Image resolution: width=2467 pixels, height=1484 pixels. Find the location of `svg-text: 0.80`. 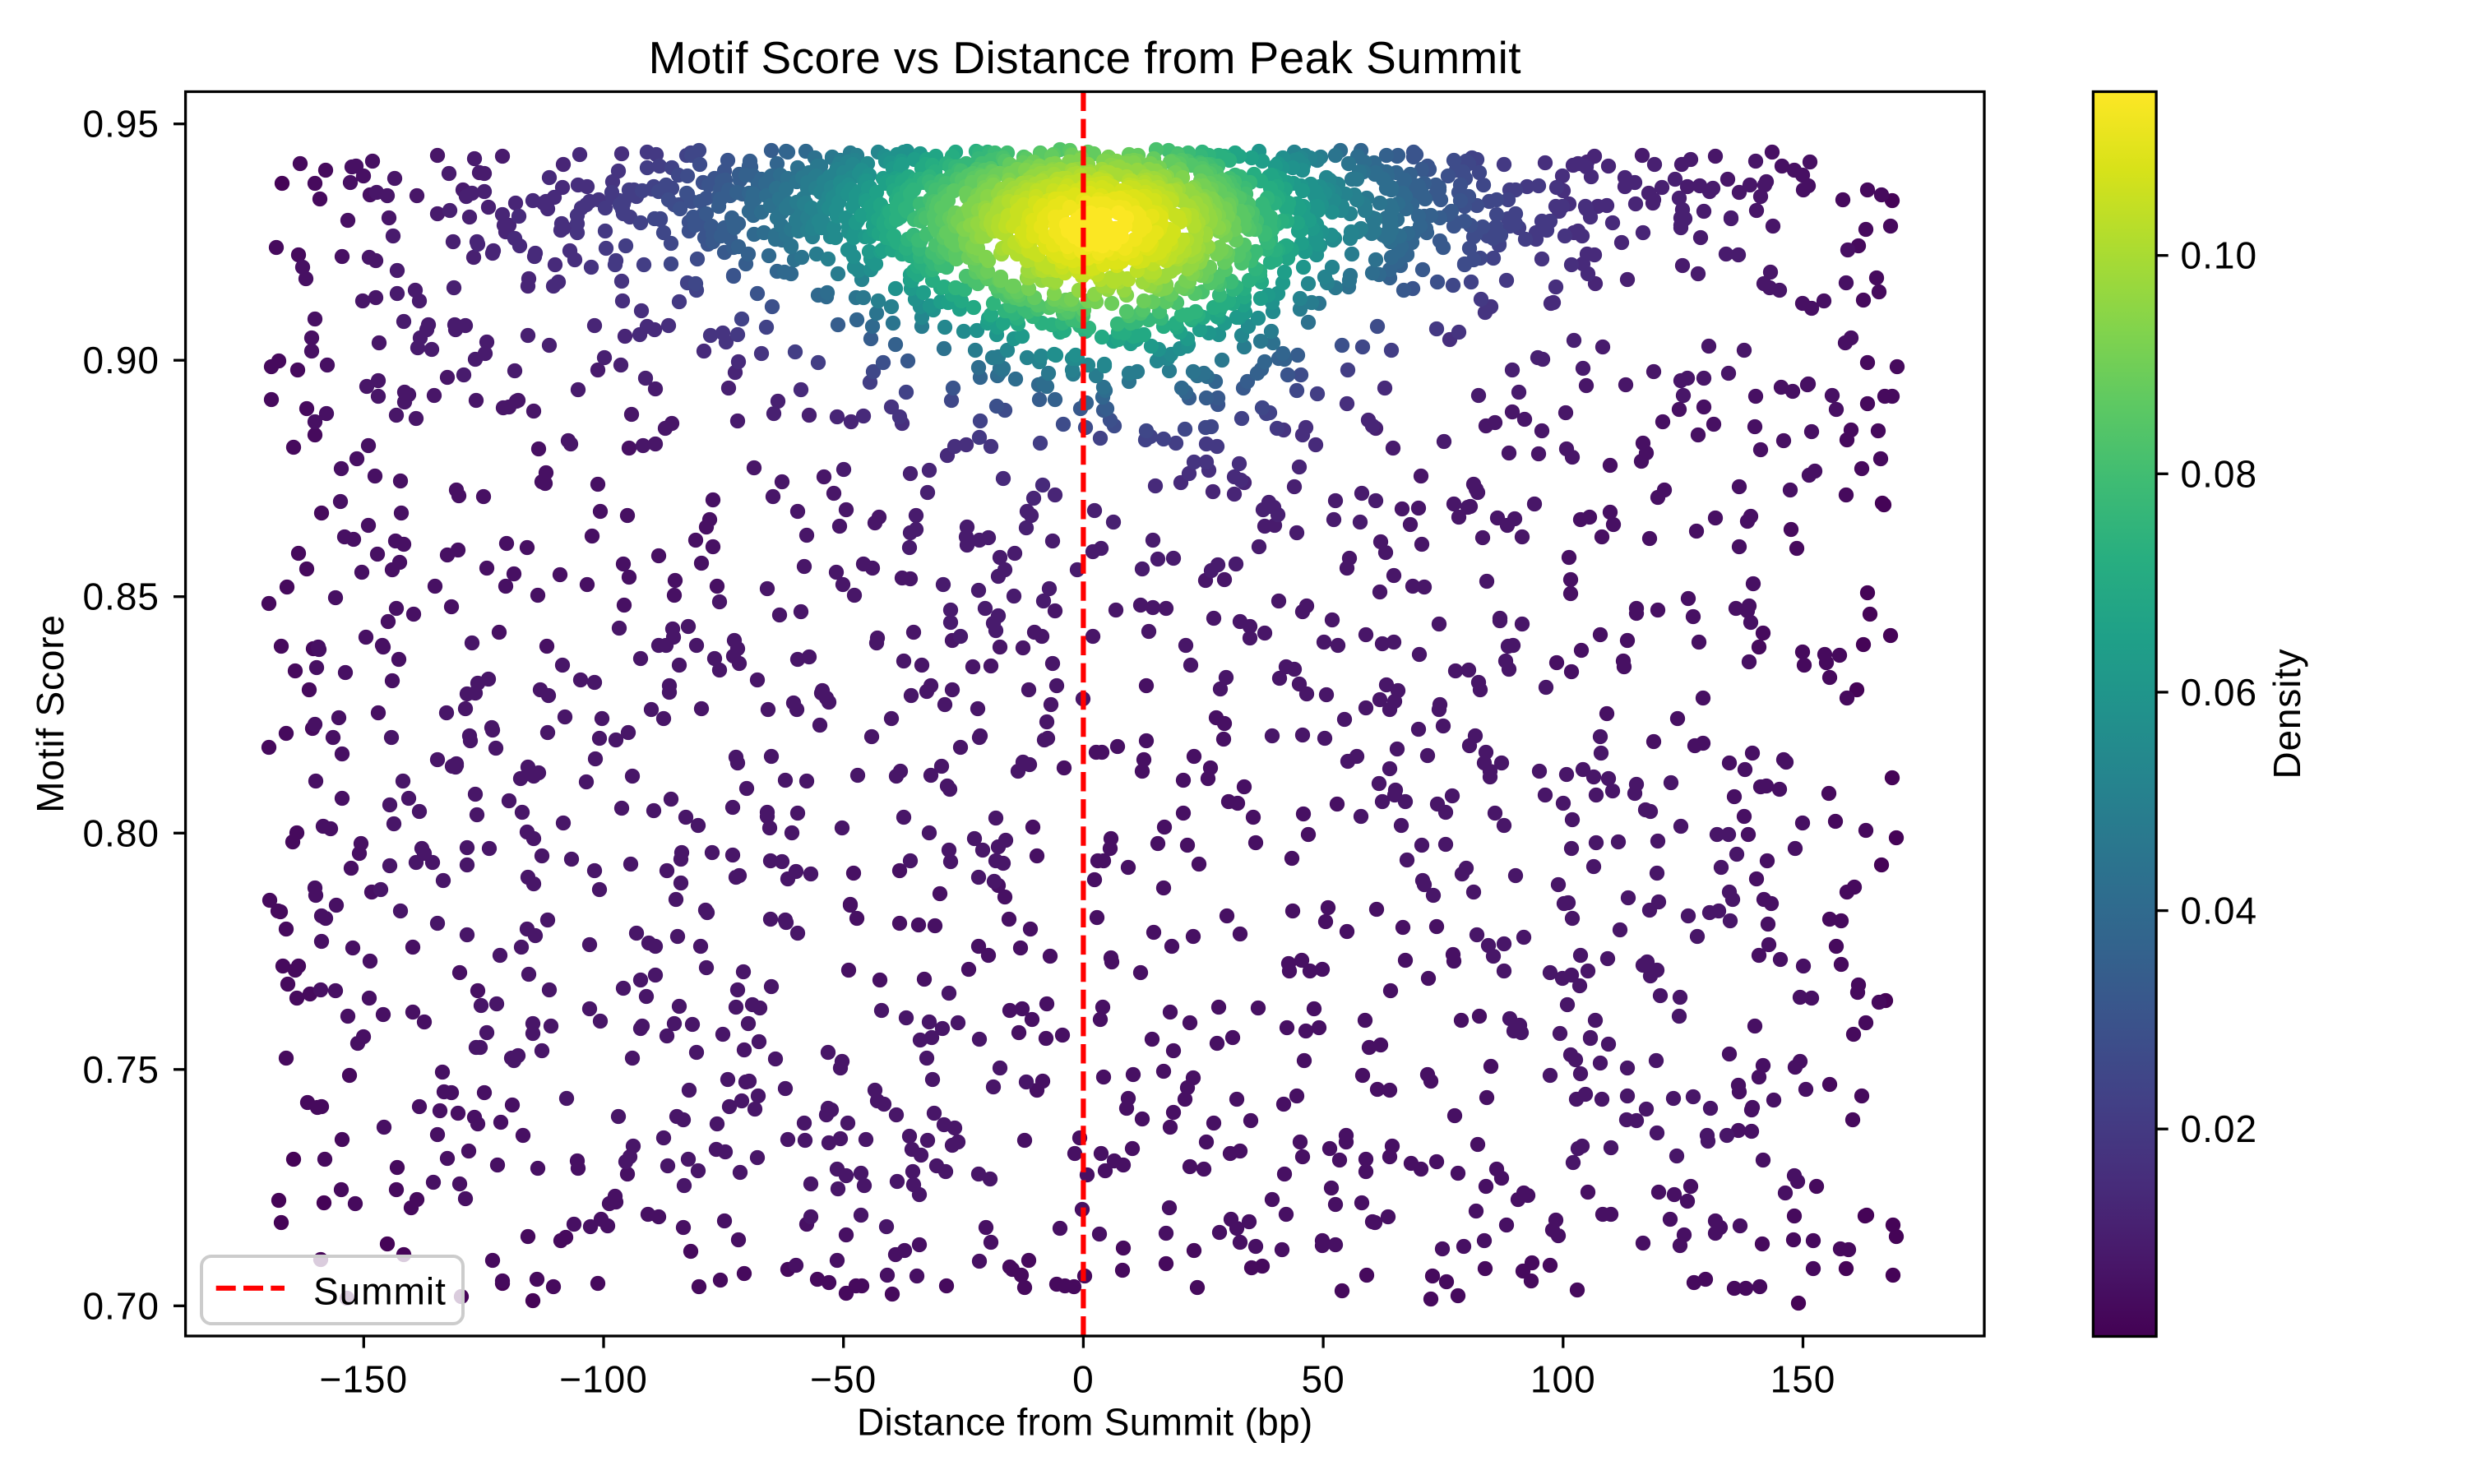

svg-text: 0.80 is located at coordinates (121, 832).